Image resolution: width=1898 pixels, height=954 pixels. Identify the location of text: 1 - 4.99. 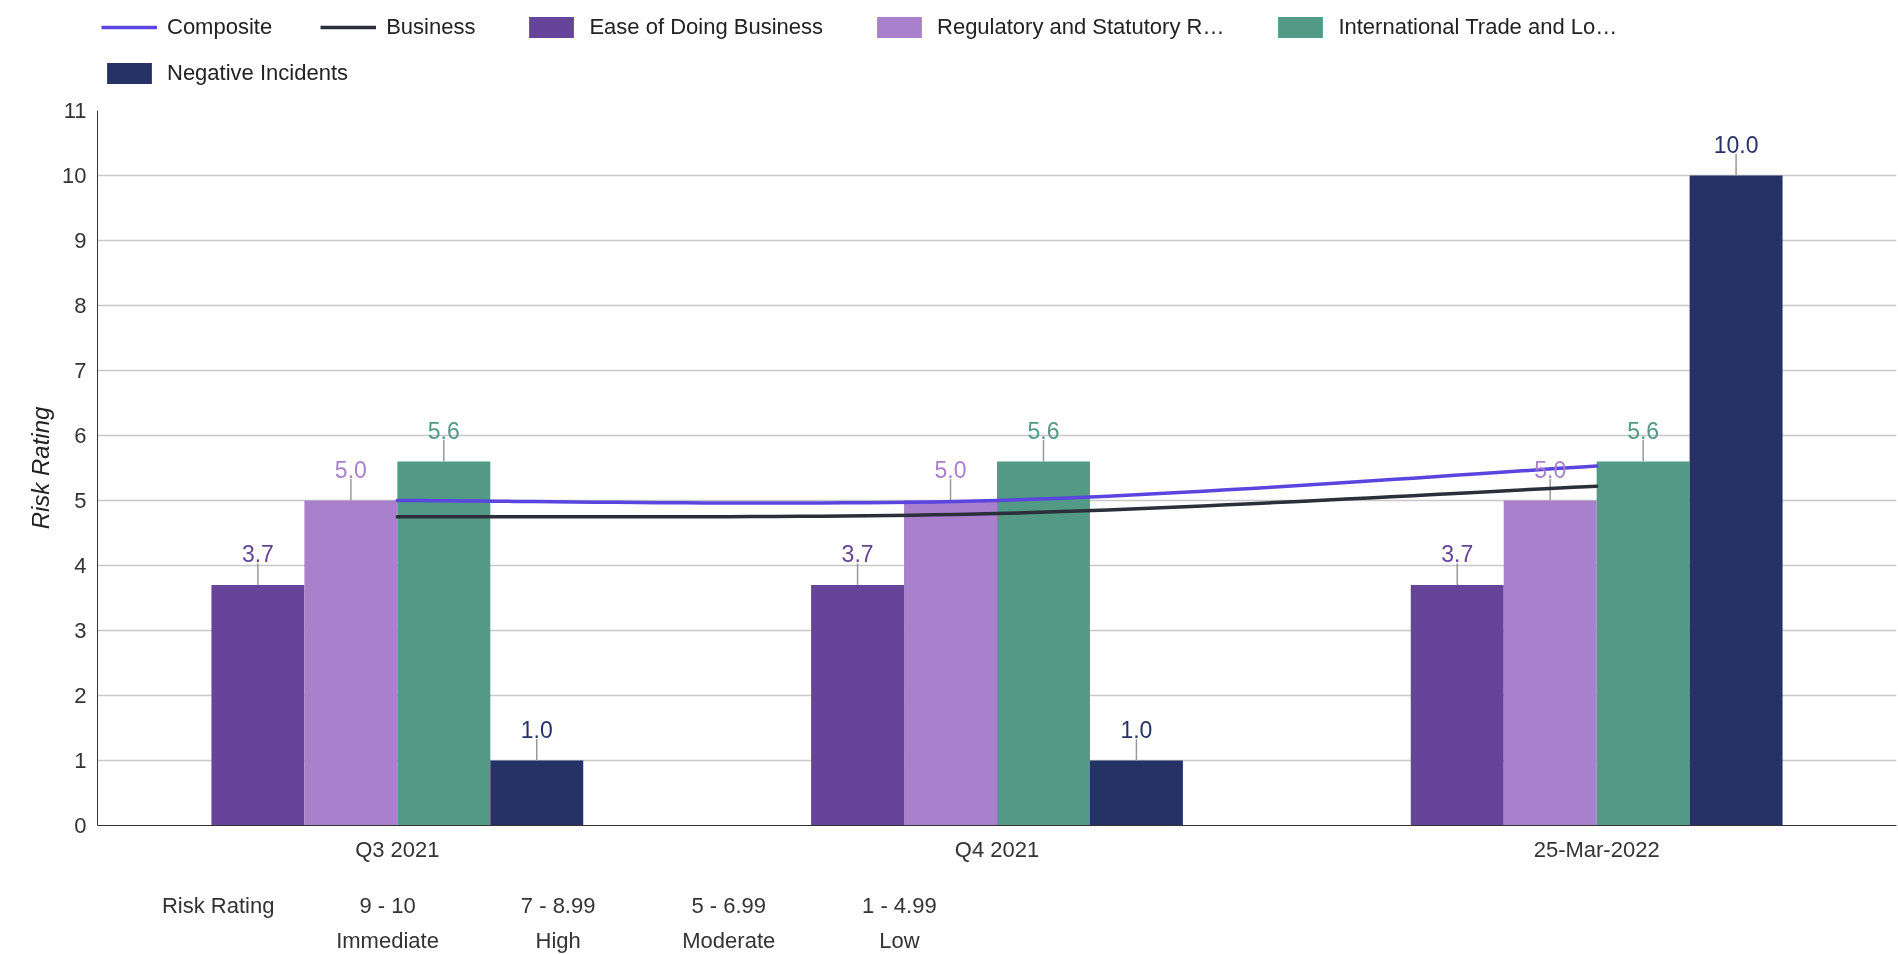
(899, 905).